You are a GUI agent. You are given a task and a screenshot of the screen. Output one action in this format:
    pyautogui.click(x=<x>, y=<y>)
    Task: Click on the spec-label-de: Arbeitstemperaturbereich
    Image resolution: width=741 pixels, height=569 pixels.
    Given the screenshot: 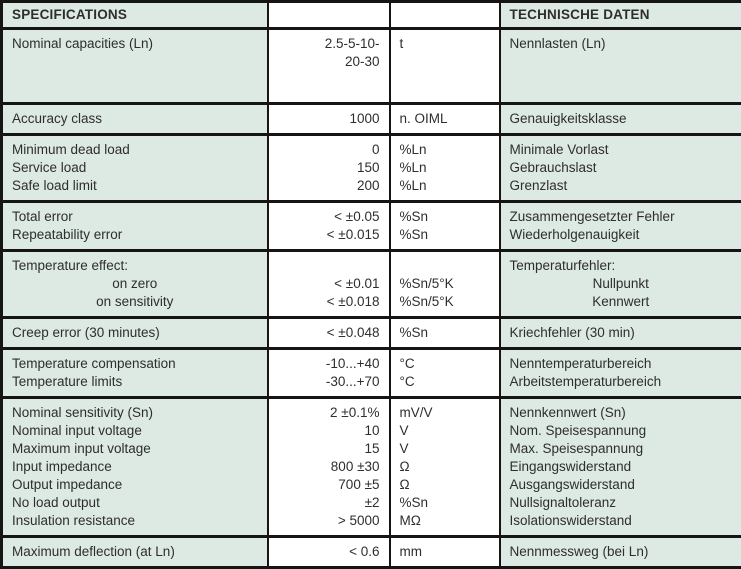 What is the action you would take?
    pyautogui.click(x=620, y=385)
    